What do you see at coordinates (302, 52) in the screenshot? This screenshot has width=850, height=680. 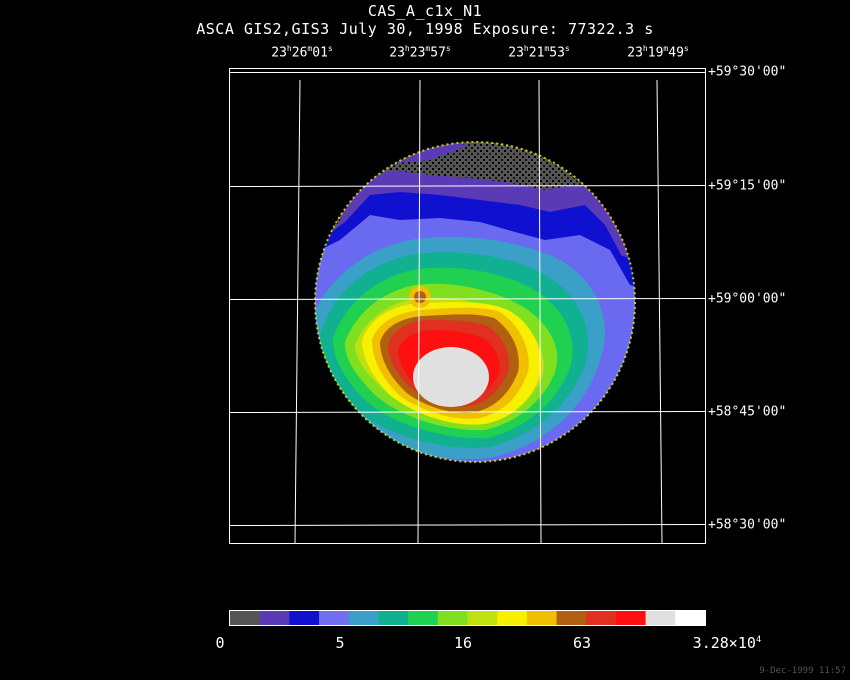 I see `ra-label-1: 23h26m01s` at bounding box center [302, 52].